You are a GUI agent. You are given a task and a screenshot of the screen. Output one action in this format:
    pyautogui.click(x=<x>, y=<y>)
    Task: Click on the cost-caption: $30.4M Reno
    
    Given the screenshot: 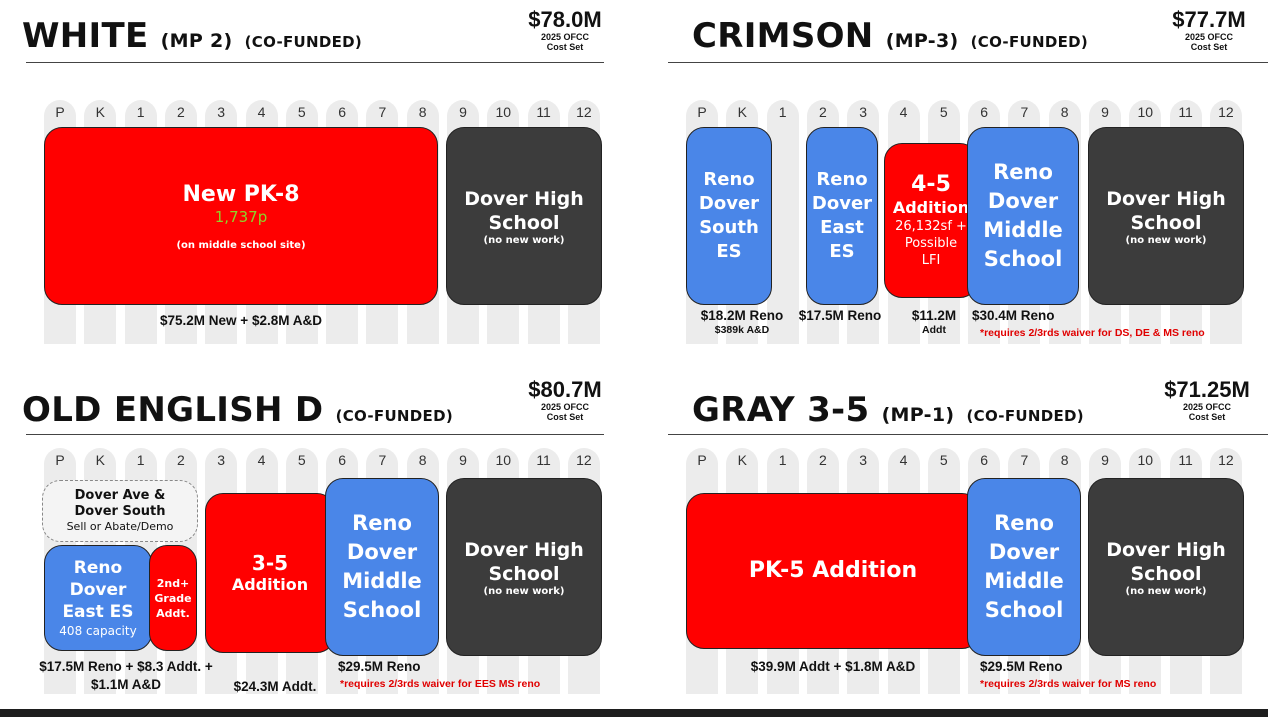 What is the action you would take?
    pyautogui.click(x=1013, y=315)
    